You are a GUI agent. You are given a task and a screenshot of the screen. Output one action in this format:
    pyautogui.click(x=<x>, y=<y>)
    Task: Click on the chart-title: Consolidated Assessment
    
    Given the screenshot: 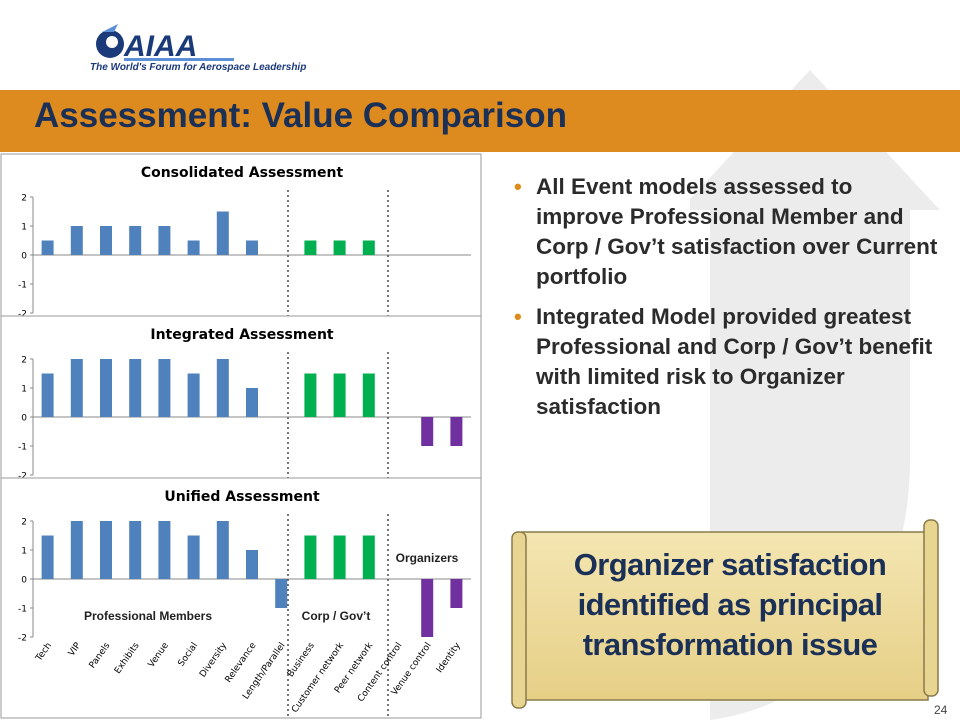 What is the action you would take?
    pyautogui.click(x=242, y=173)
    